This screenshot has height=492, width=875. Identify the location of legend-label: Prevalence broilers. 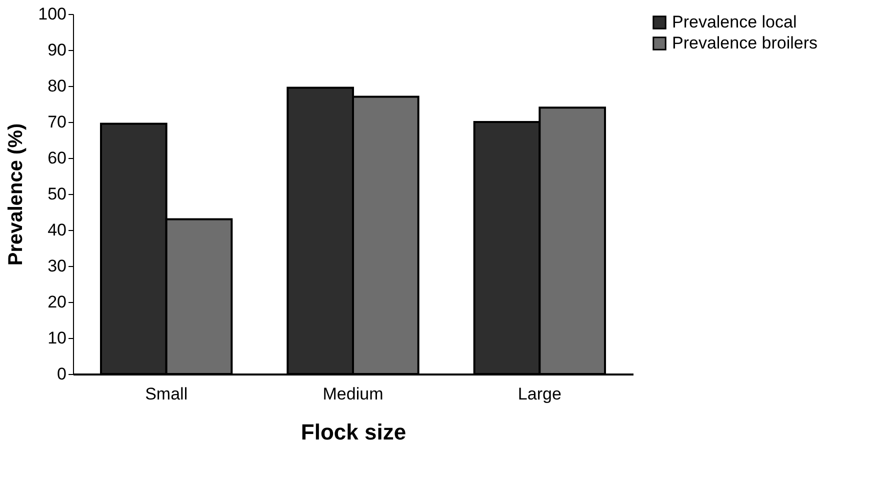
(745, 43).